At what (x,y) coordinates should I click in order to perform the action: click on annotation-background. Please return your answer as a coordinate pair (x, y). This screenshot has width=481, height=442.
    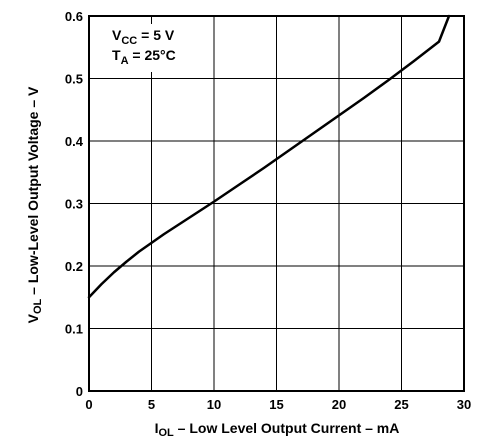
    Looking at the image, I should click on (155, 48).